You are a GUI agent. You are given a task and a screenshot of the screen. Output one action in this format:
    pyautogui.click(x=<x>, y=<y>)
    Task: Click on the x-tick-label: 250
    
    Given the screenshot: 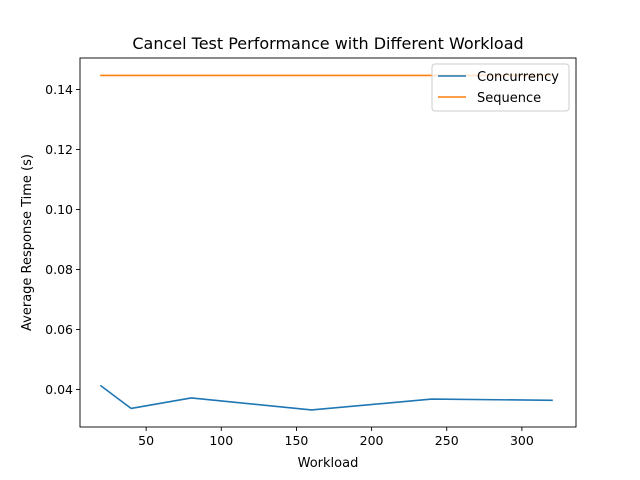 What is the action you would take?
    pyautogui.click(x=447, y=440)
    